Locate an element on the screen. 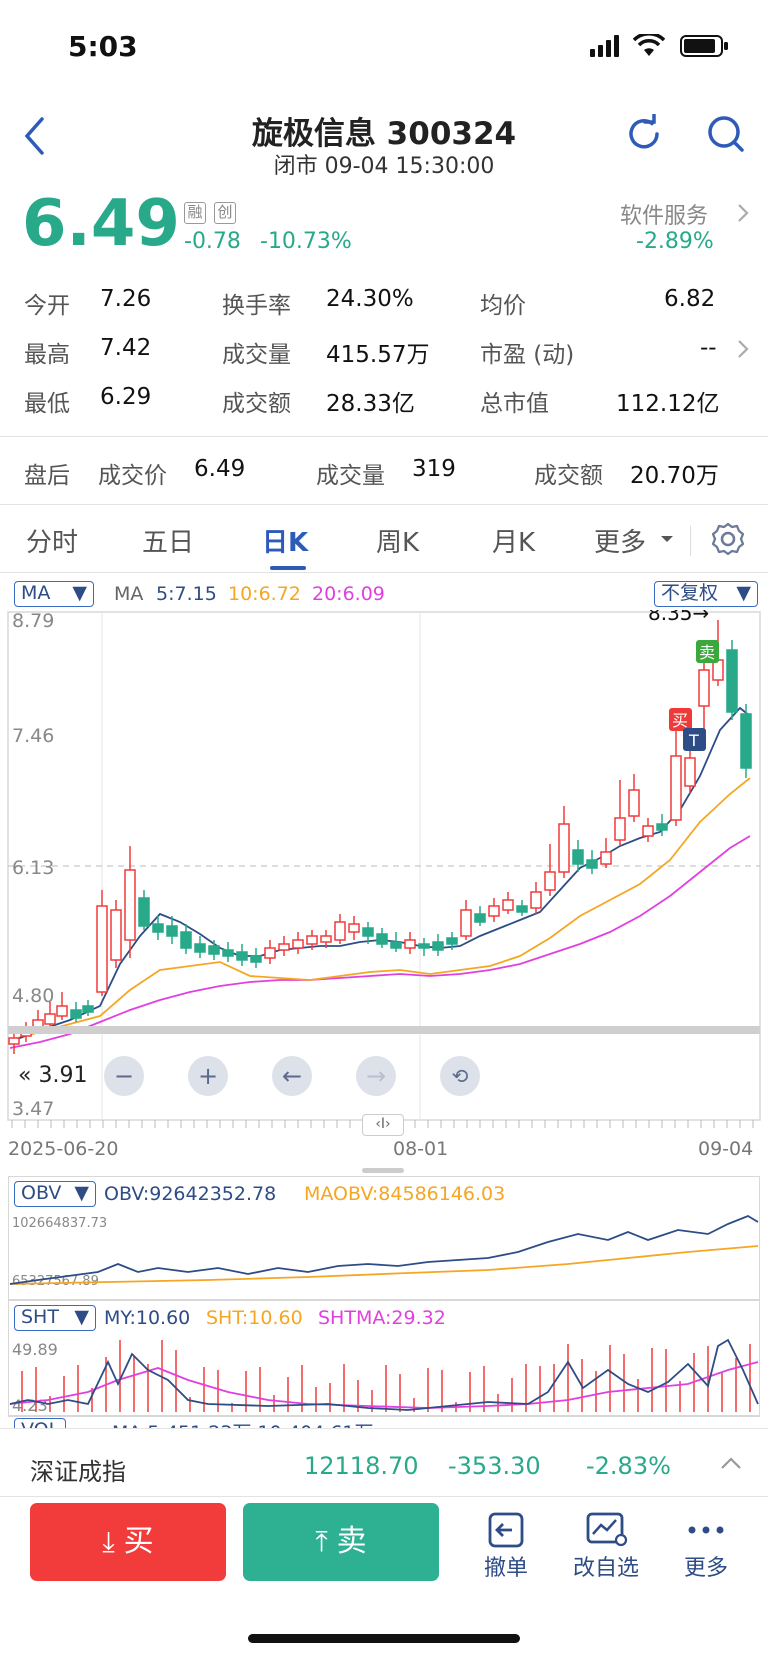 Image resolution: width=768 pixels, height=1663 pixels. settings-icon is located at coordinates (728, 539).